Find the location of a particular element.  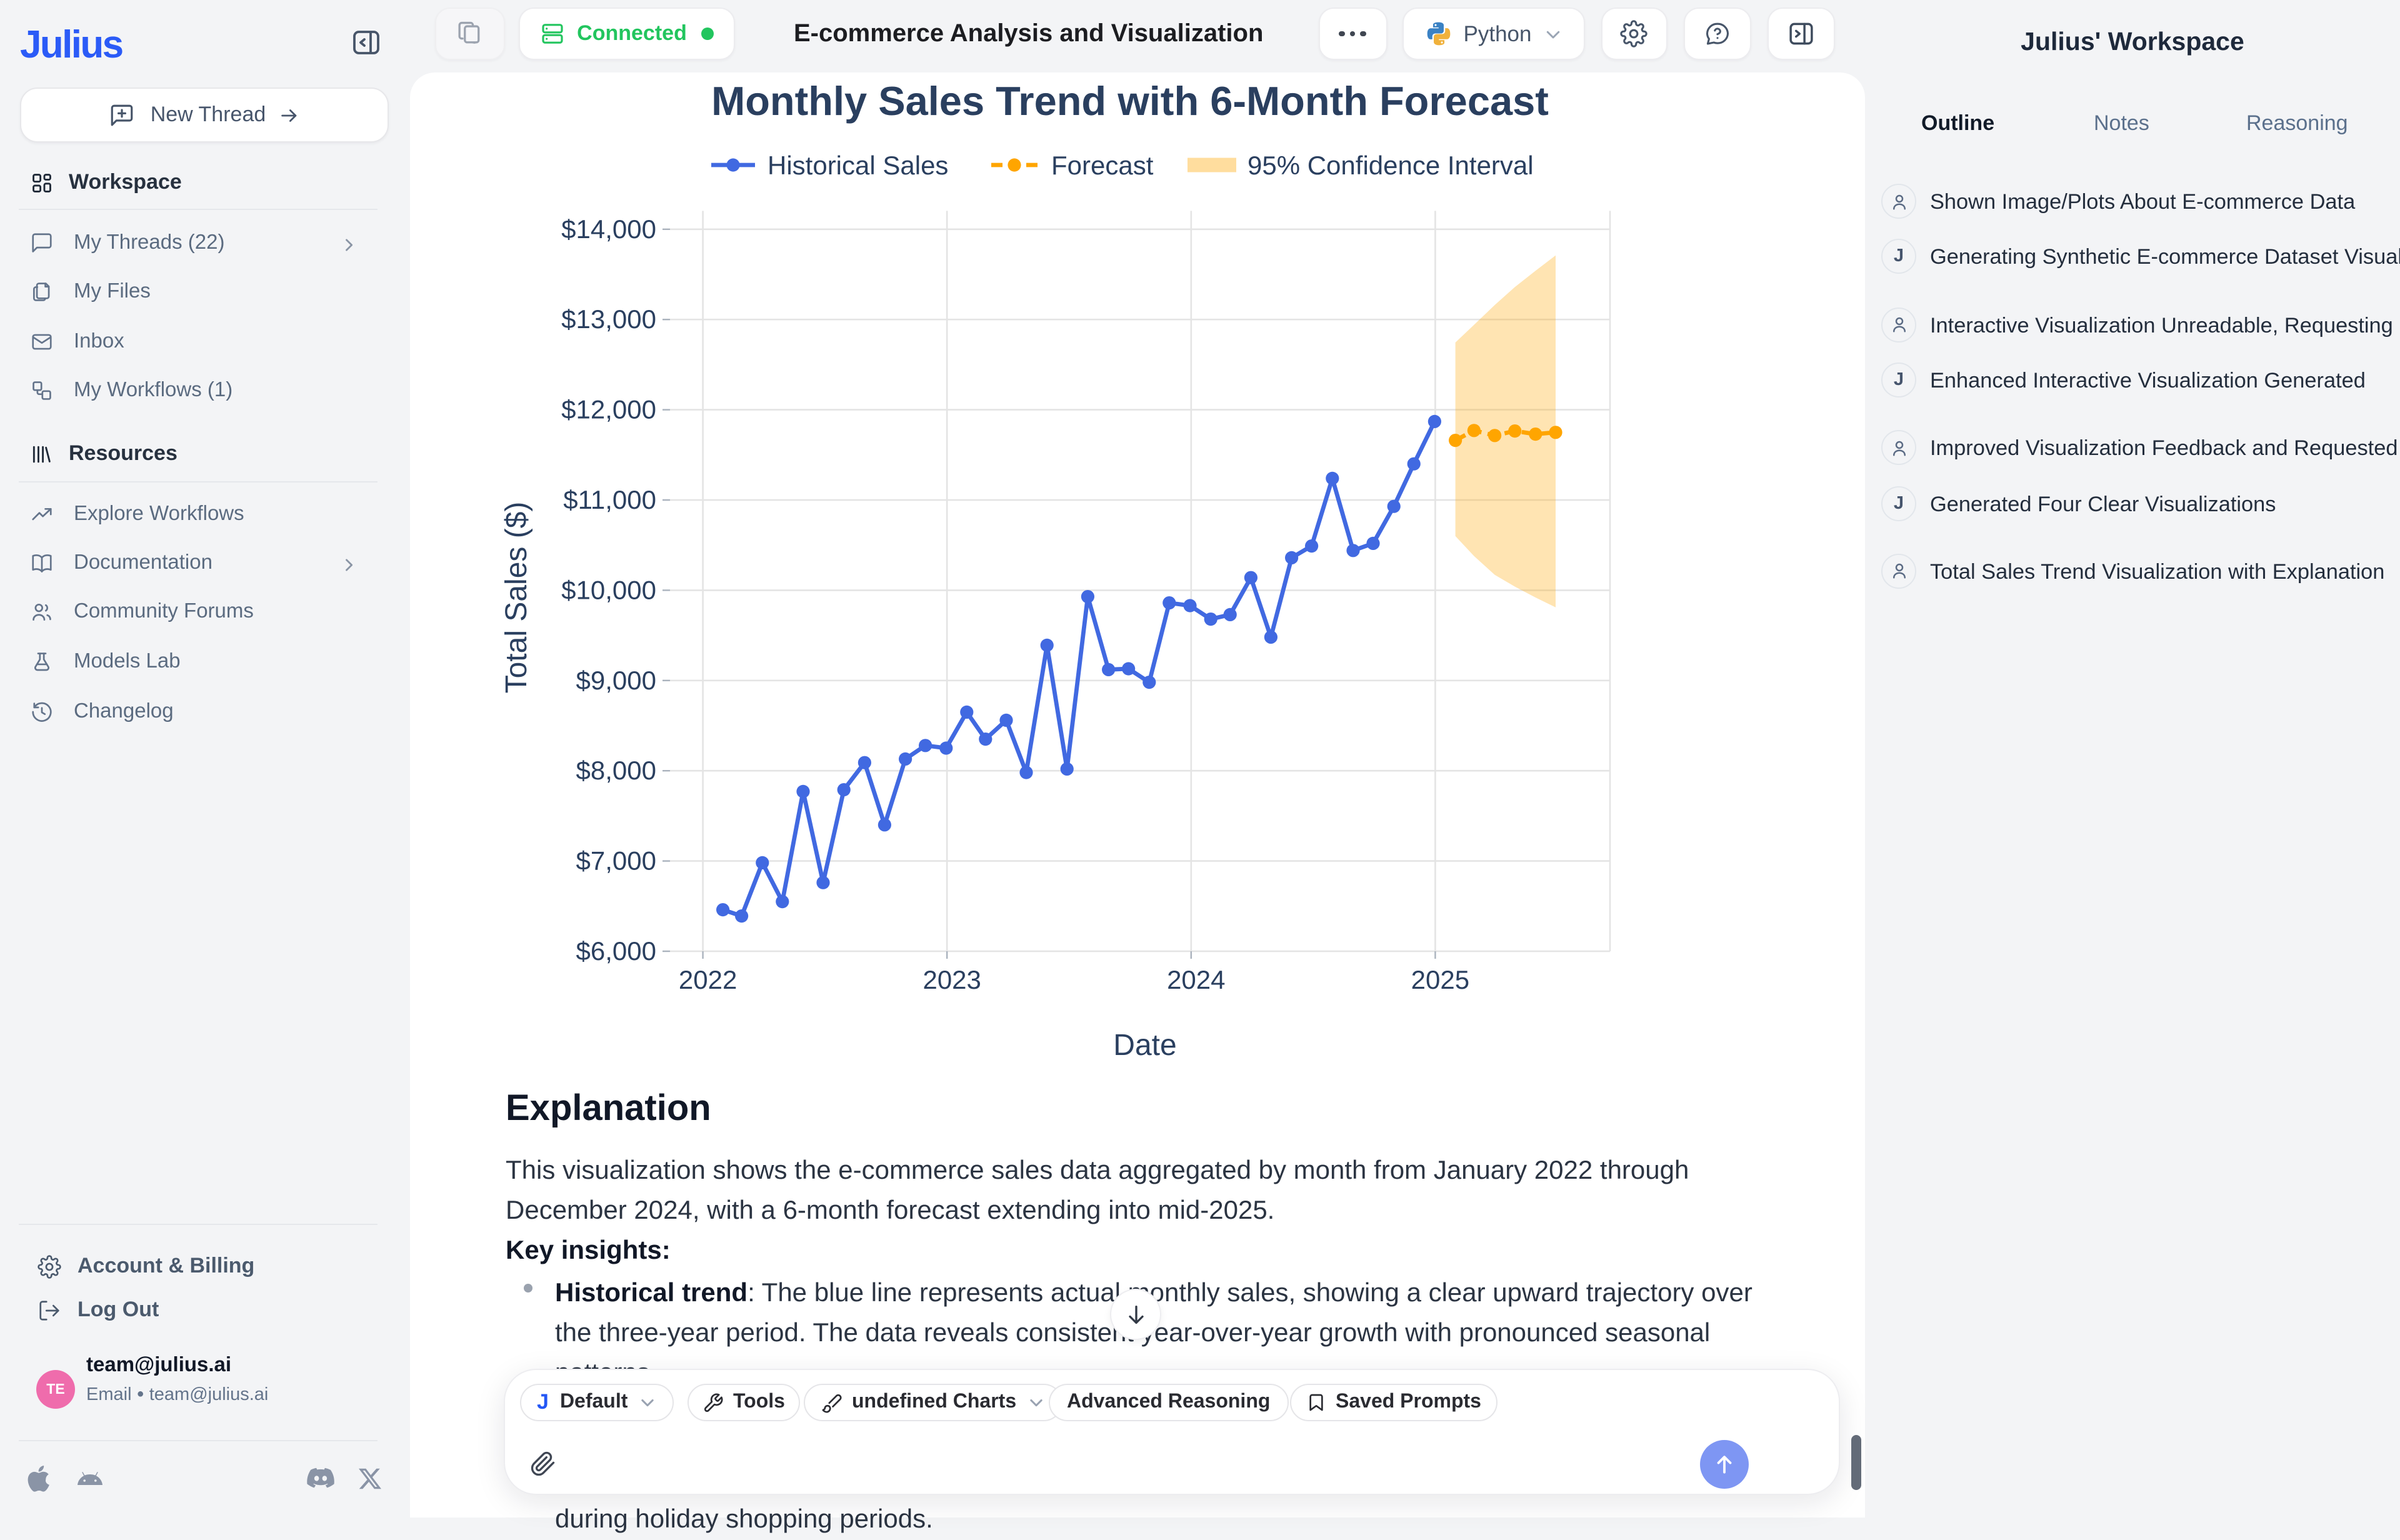

svg-text: Forecast is located at coordinates (1102, 165).